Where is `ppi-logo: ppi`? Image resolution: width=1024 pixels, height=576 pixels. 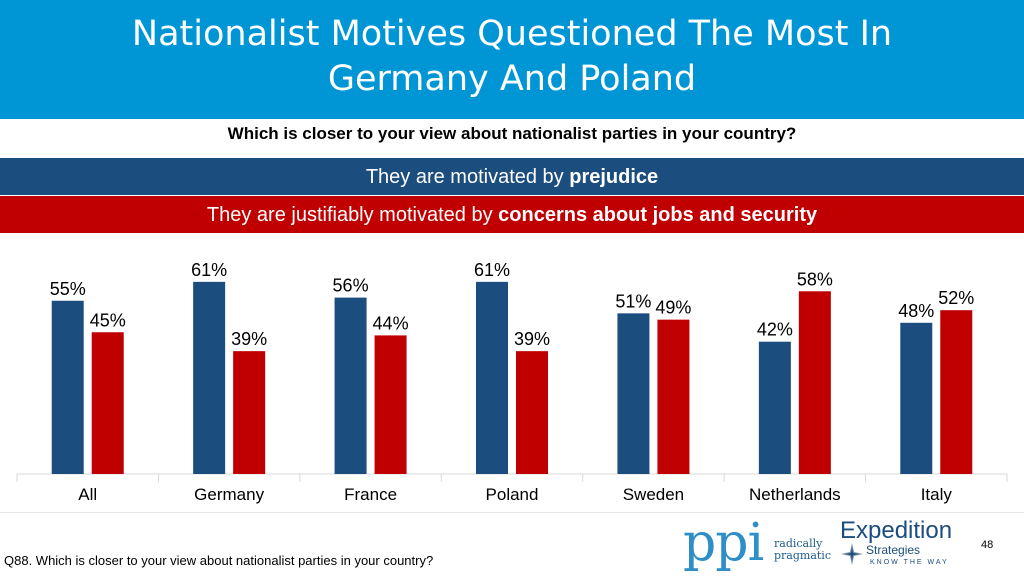
ppi-logo: ppi is located at coordinates (723, 543).